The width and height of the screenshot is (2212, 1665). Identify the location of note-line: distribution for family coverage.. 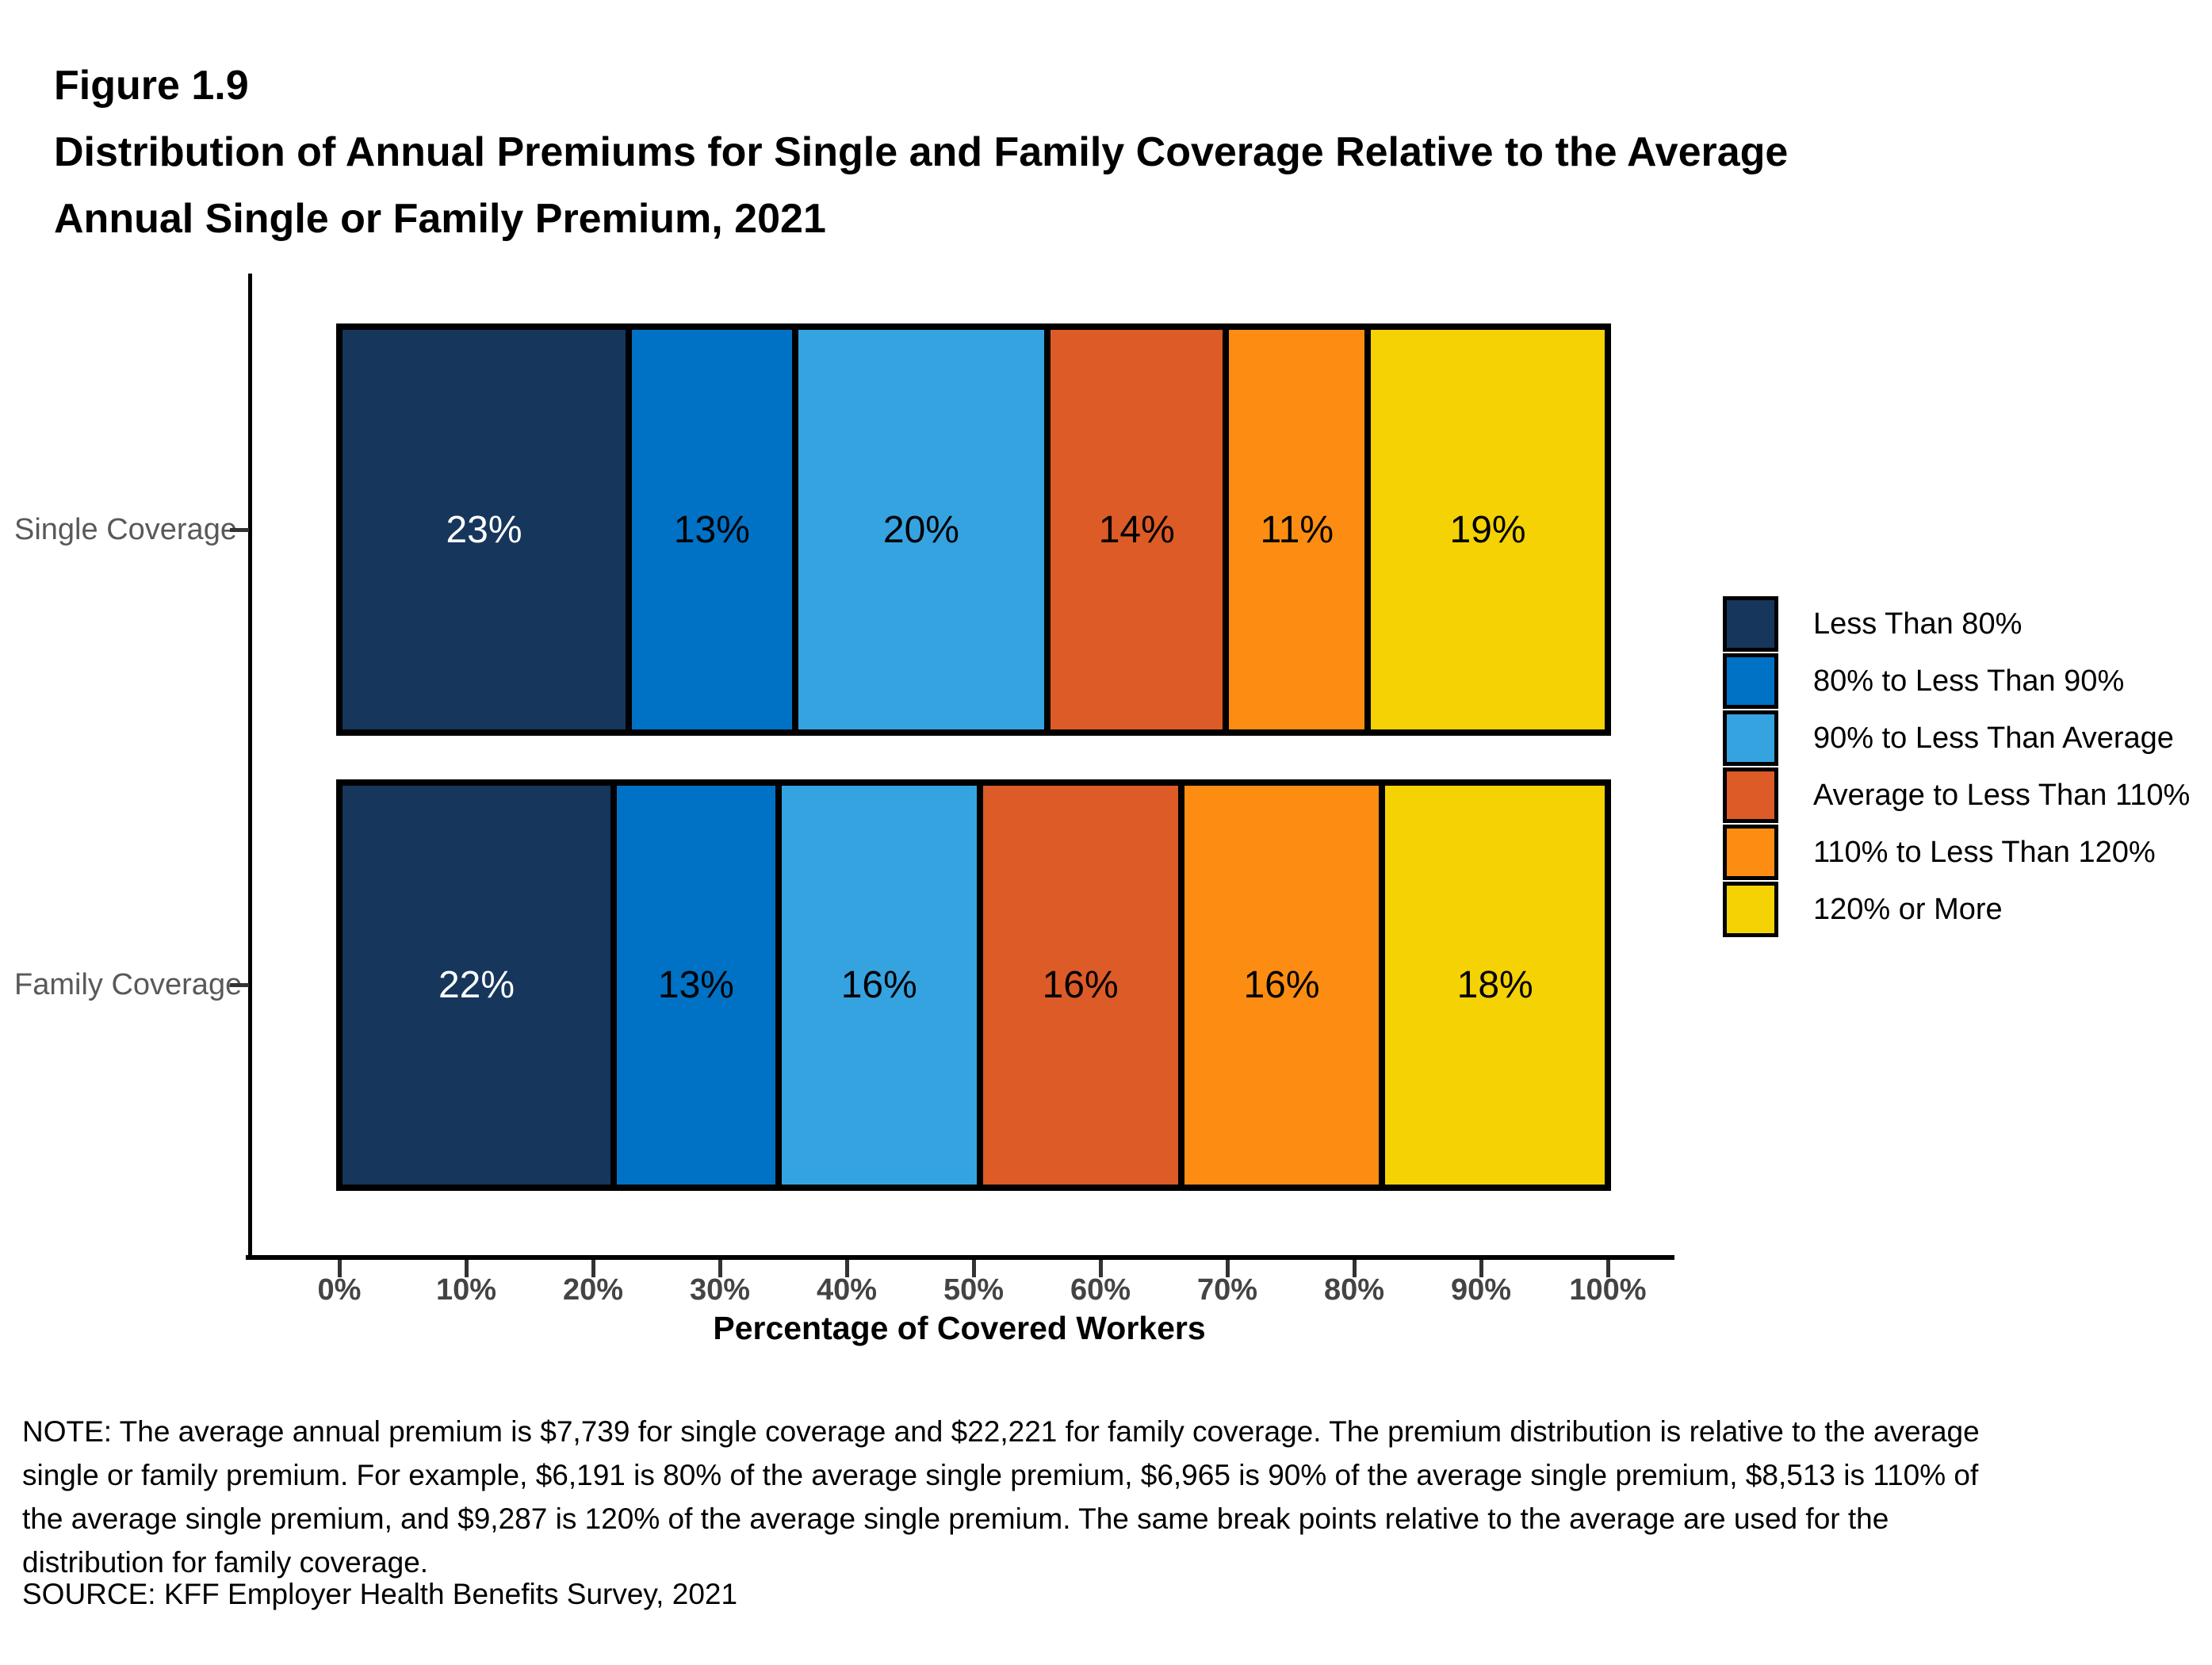
(225, 1562).